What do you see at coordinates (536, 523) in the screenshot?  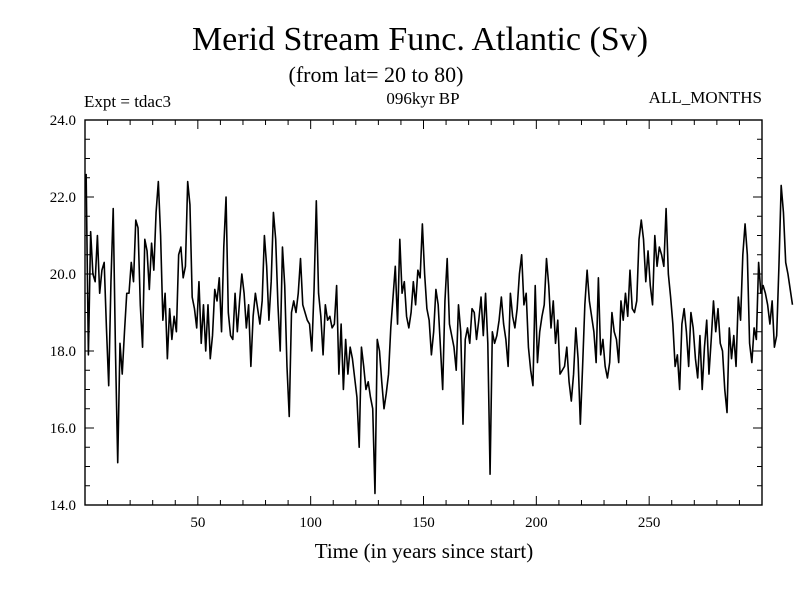 I see `x-tick-label: 200` at bounding box center [536, 523].